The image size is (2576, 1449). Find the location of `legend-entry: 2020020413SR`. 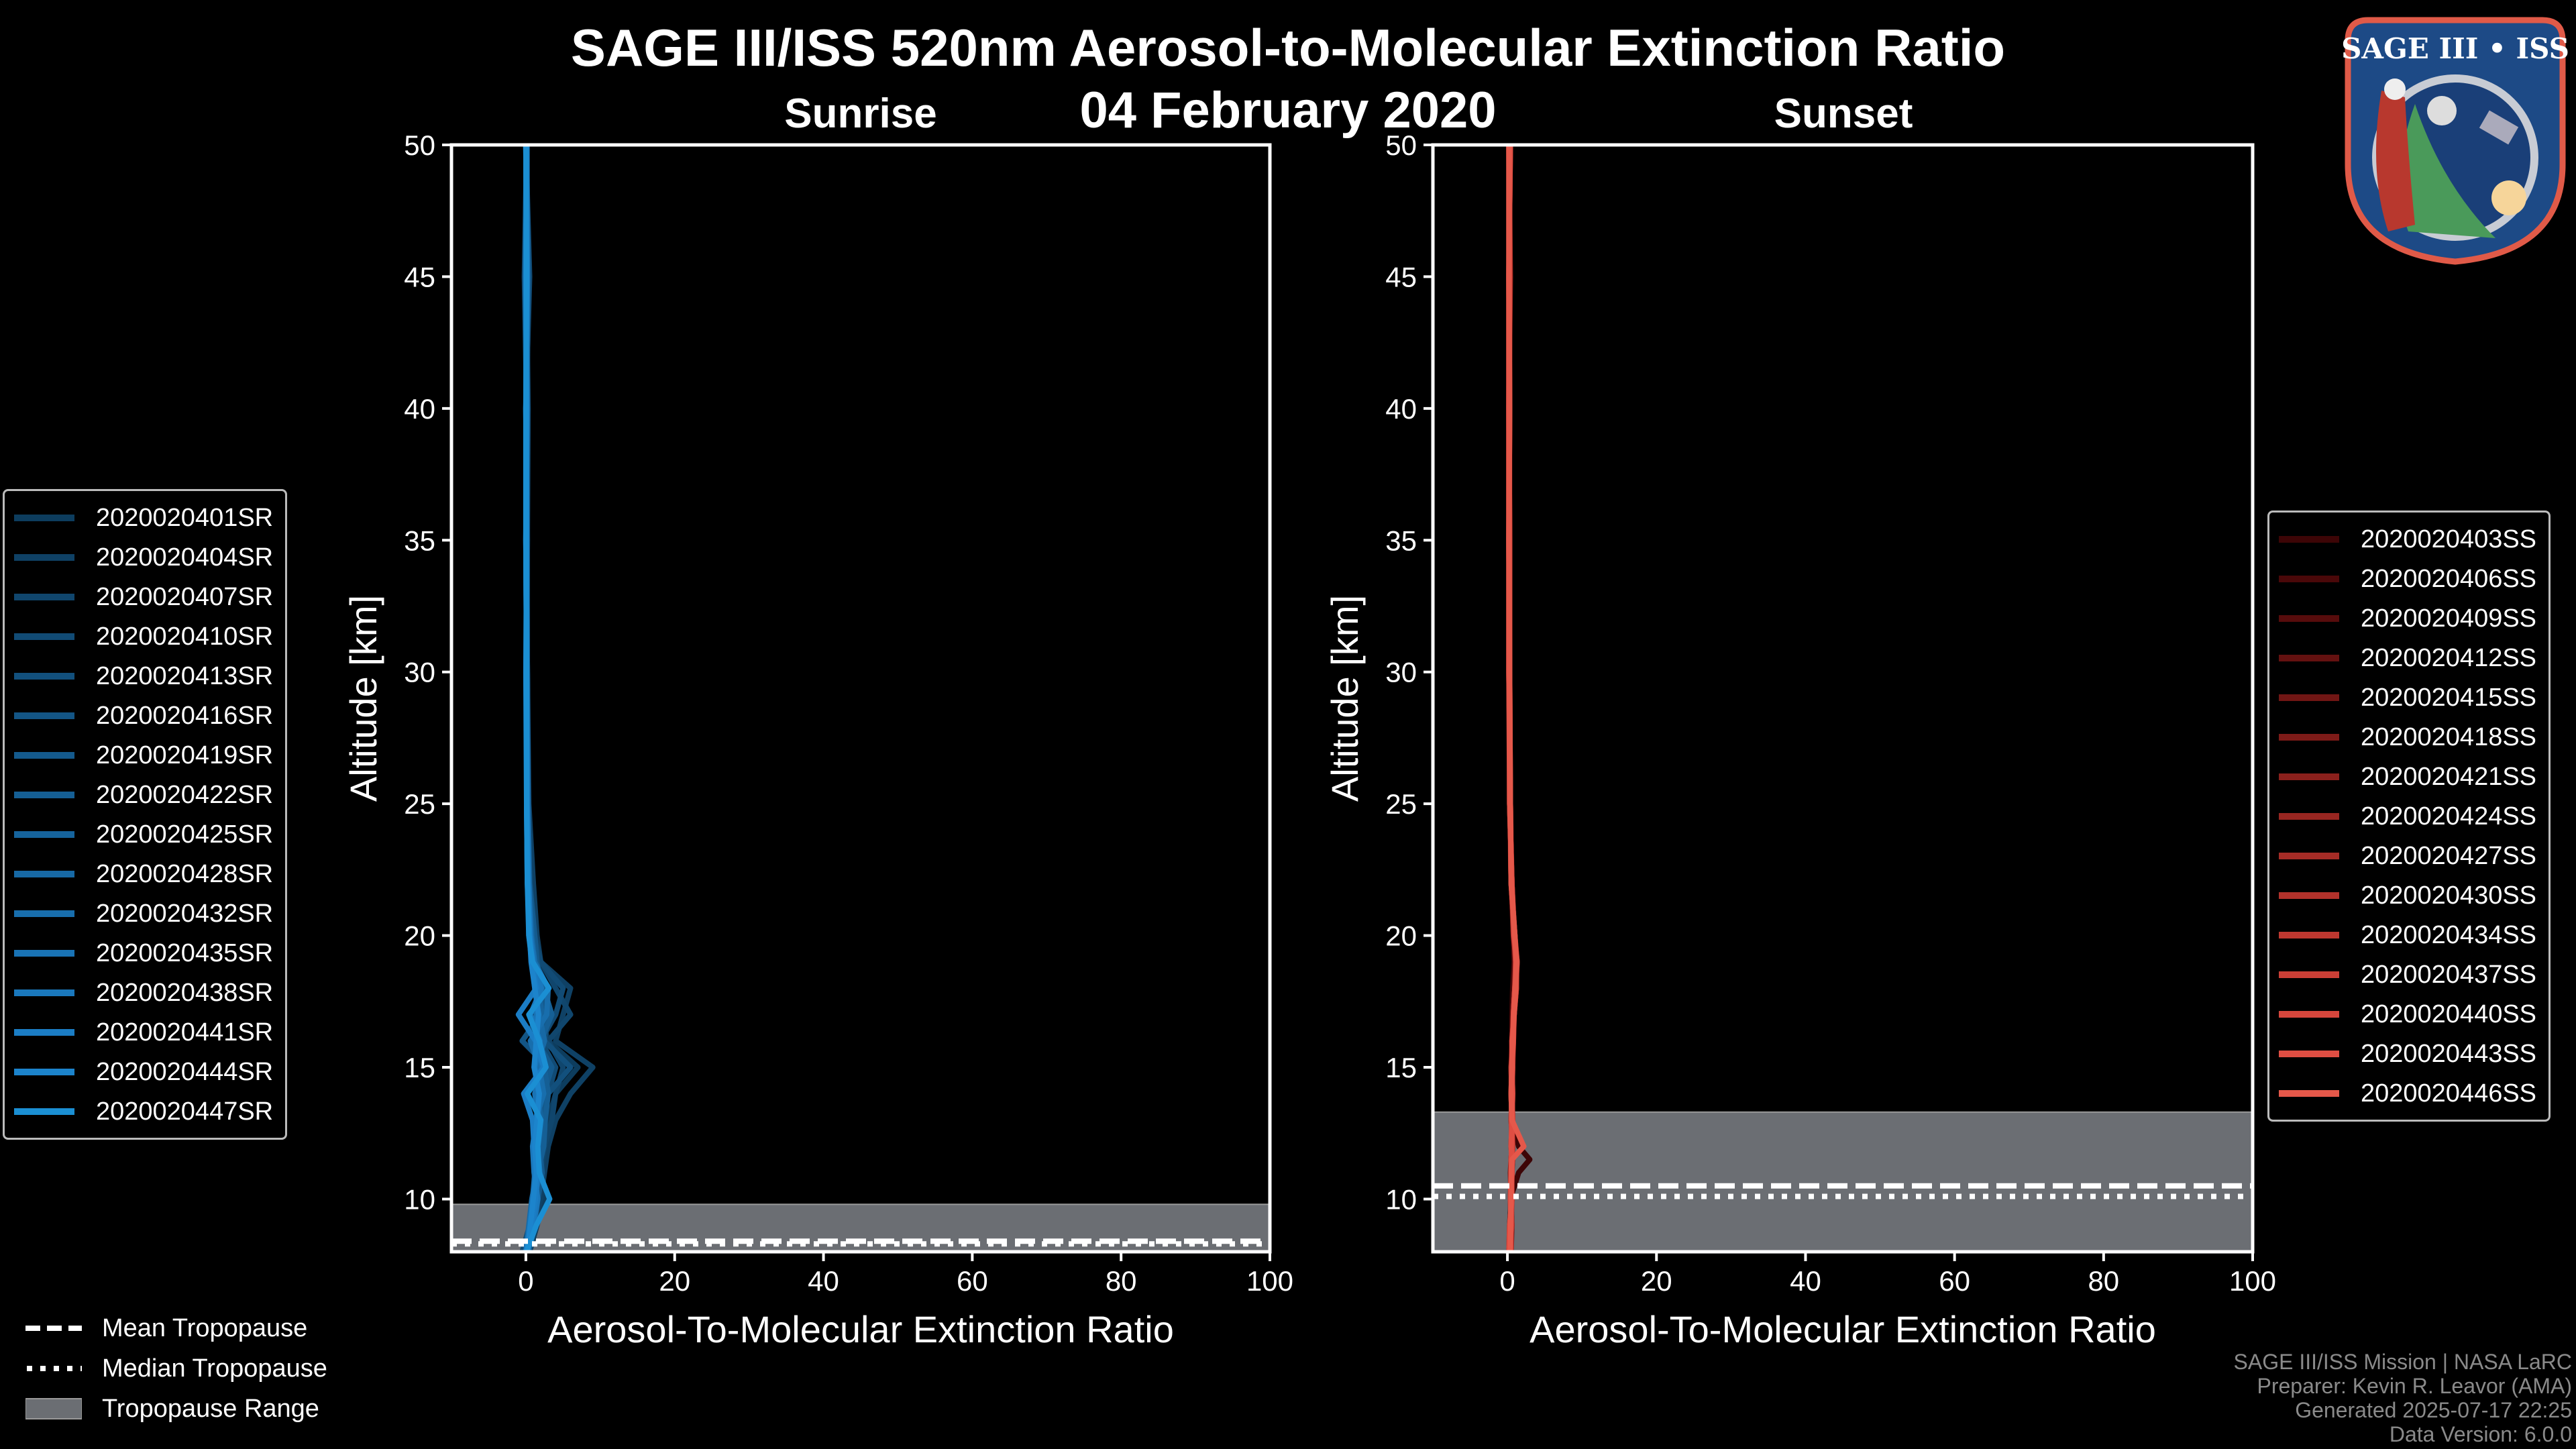

legend-entry: 2020020413SR is located at coordinates (143, 676).